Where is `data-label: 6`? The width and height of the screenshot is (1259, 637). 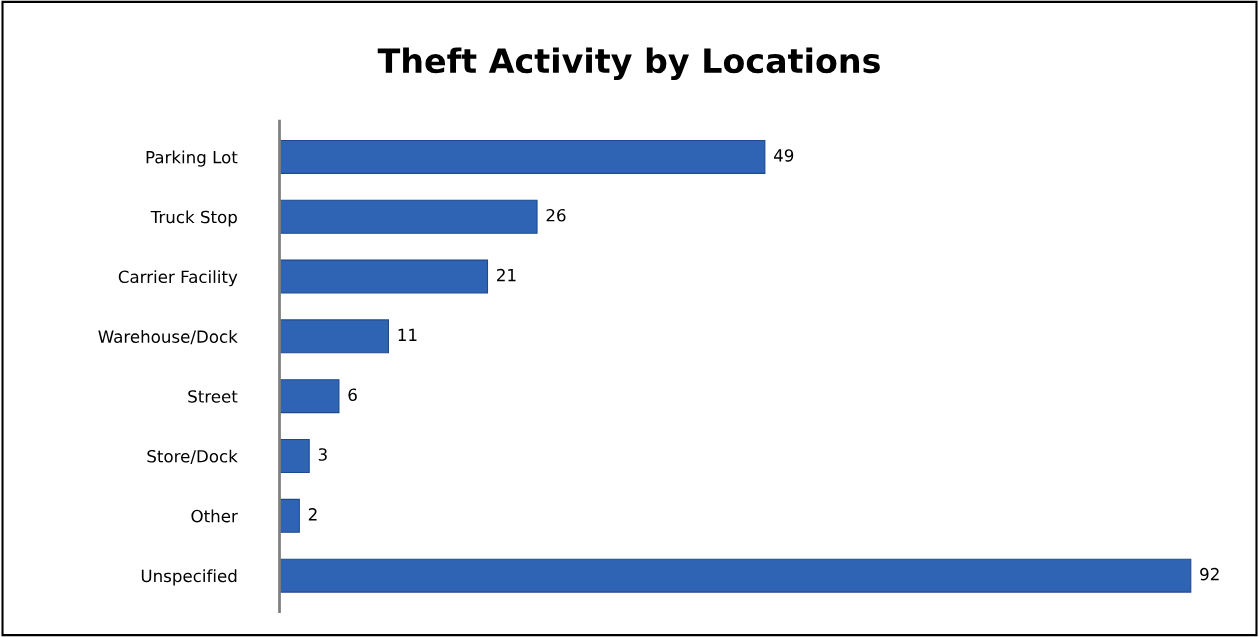
data-label: 6 is located at coordinates (352, 395).